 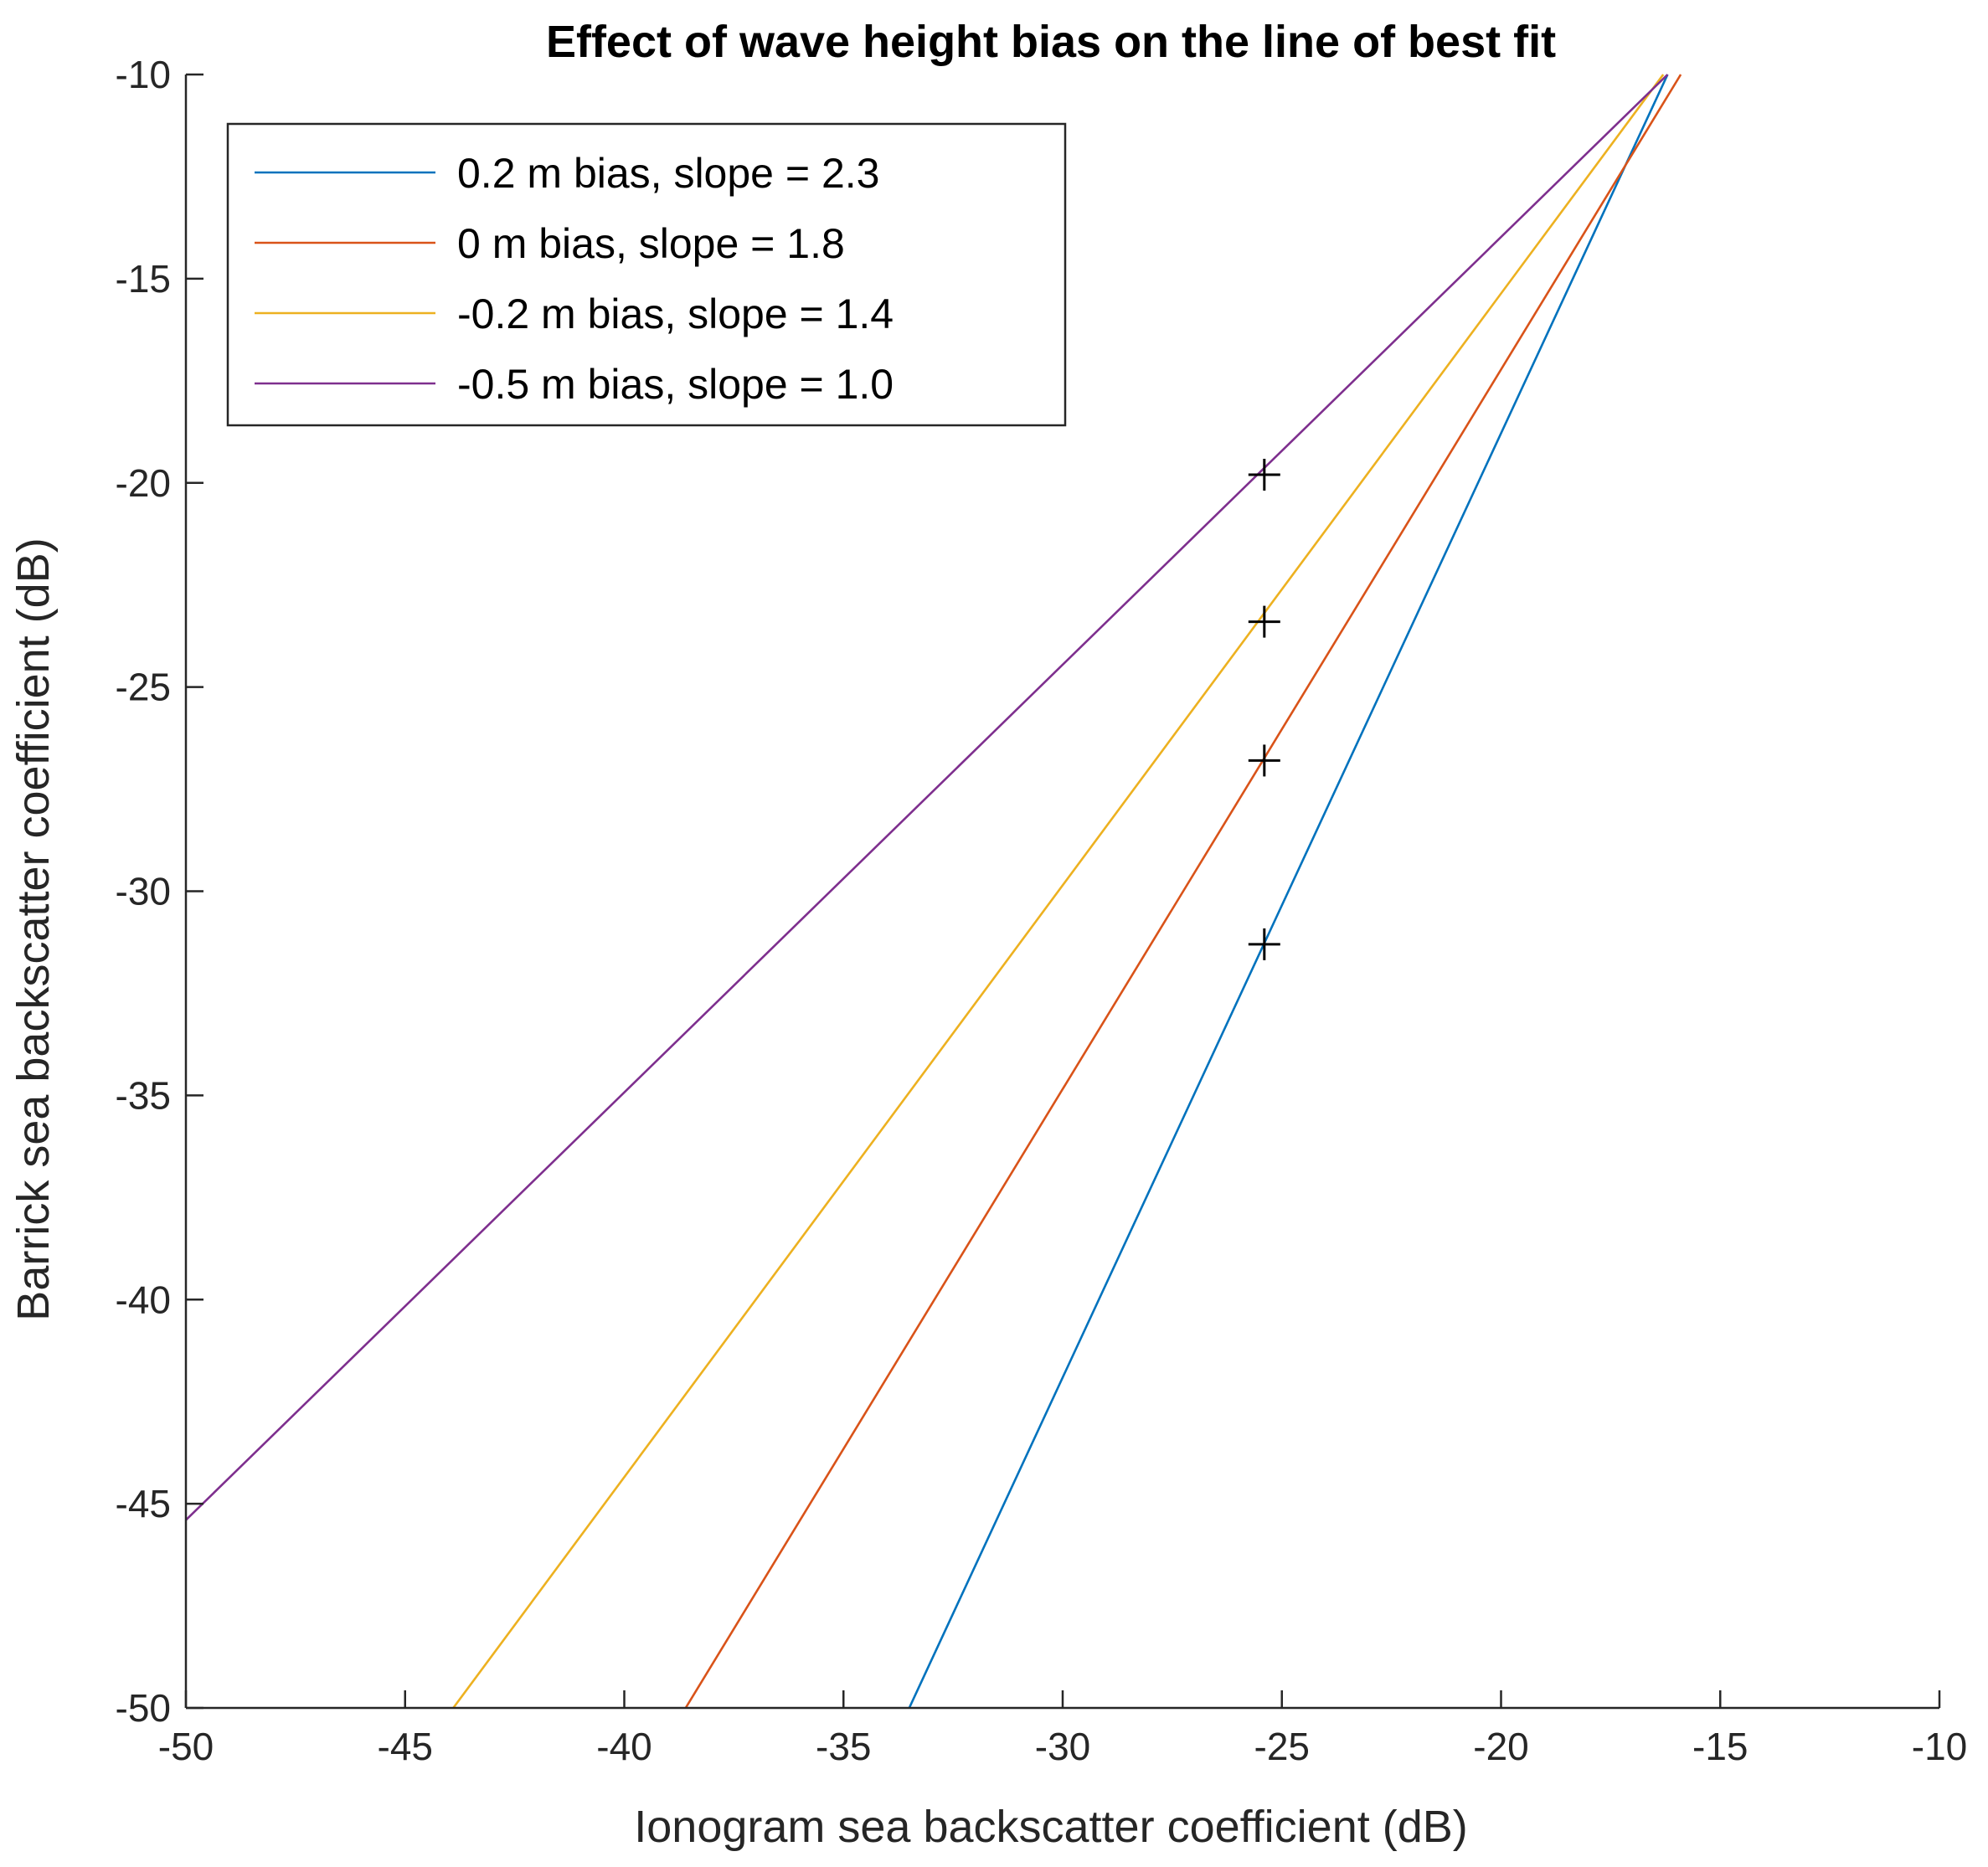 I want to click on x-tick-label: -30, so click(x=1062, y=1746).